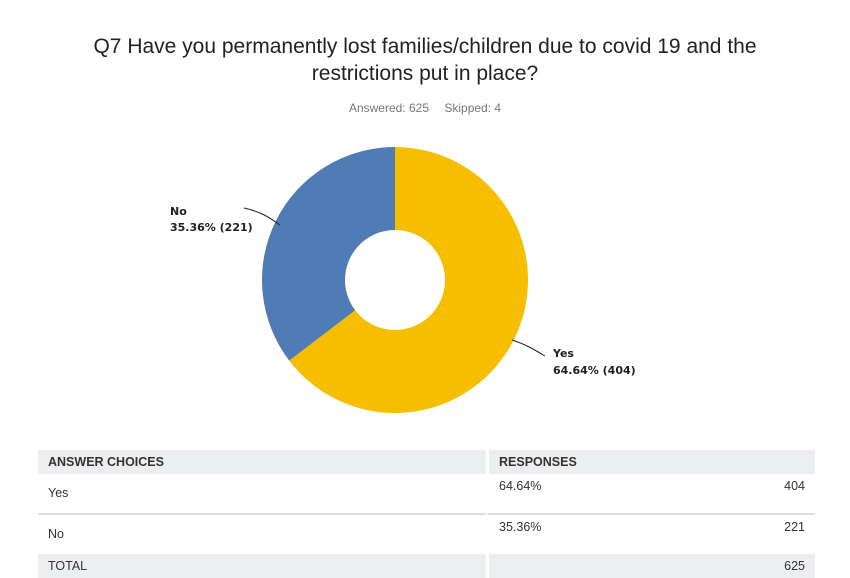 The width and height of the screenshot is (850, 578). What do you see at coordinates (587, 494) in the screenshot?
I see `percent-cell: 64.64%` at bounding box center [587, 494].